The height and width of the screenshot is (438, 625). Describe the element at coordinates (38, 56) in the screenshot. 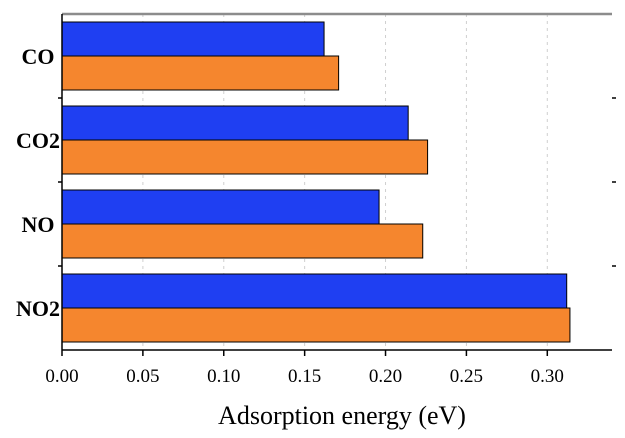

I see `y-category-label-co: CO` at that location.